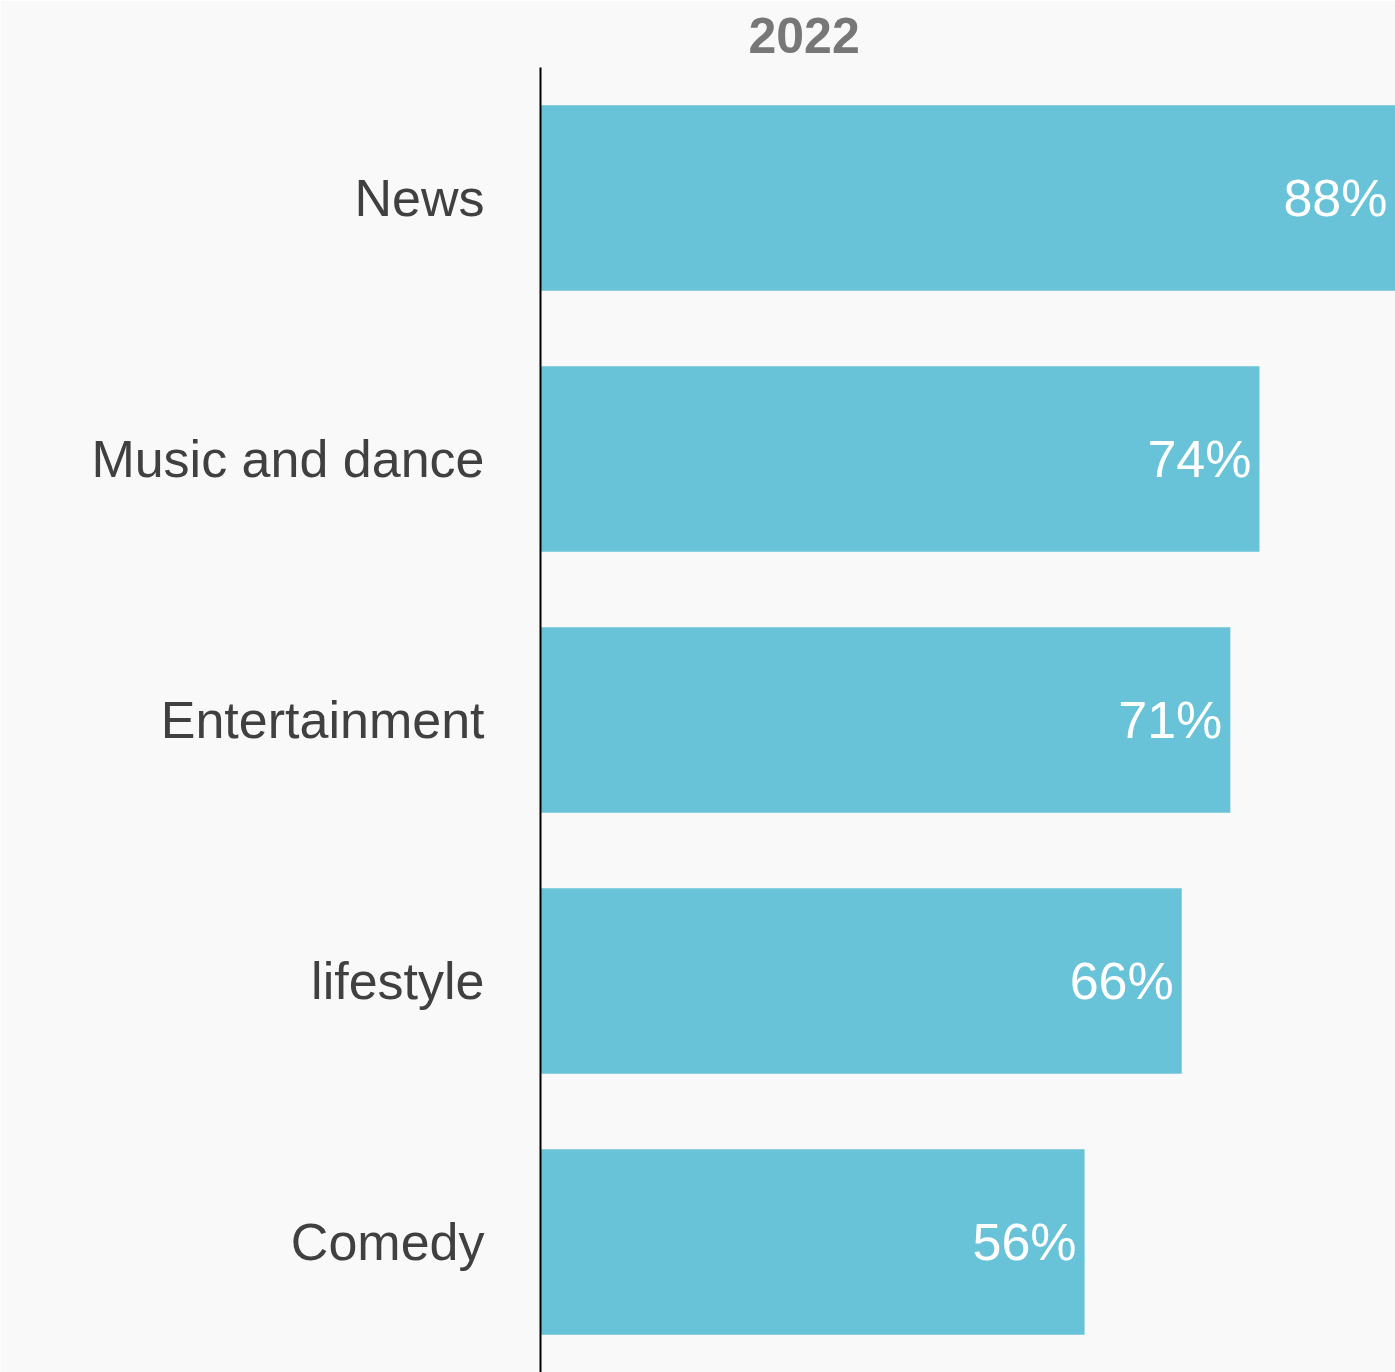 This screenshot has width=1395, height=1372. Describe the element at coordinates (804, 35) in the screenshot. I see `chart-title: 2022` at that location.